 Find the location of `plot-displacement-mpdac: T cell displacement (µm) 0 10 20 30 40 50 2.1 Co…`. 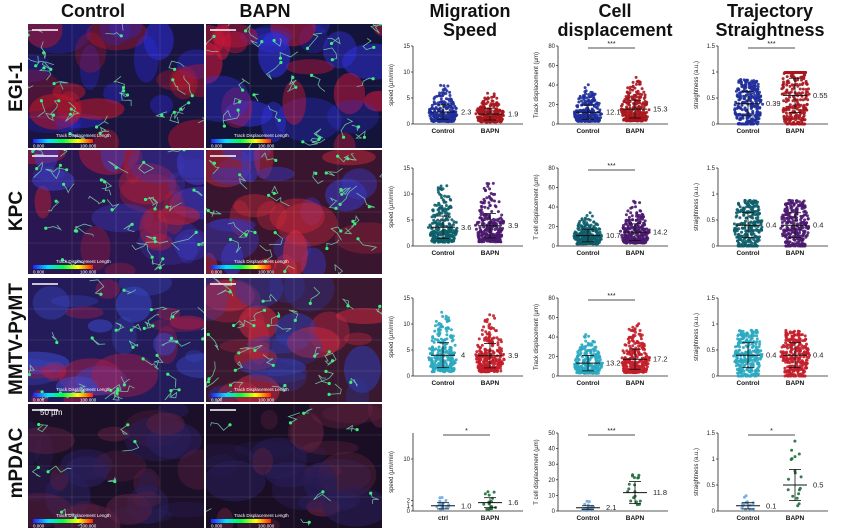

plot-displacement-mpdac: T cell displacement (µm) 0 10 20 30 40 50 2.1 Co… is located at coordinates (605, 477).